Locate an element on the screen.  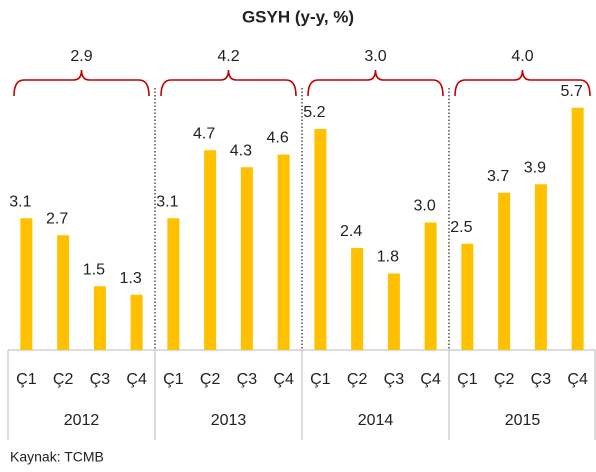
source-note: Kaynak: TCMB is located at coordinates (57, 457).